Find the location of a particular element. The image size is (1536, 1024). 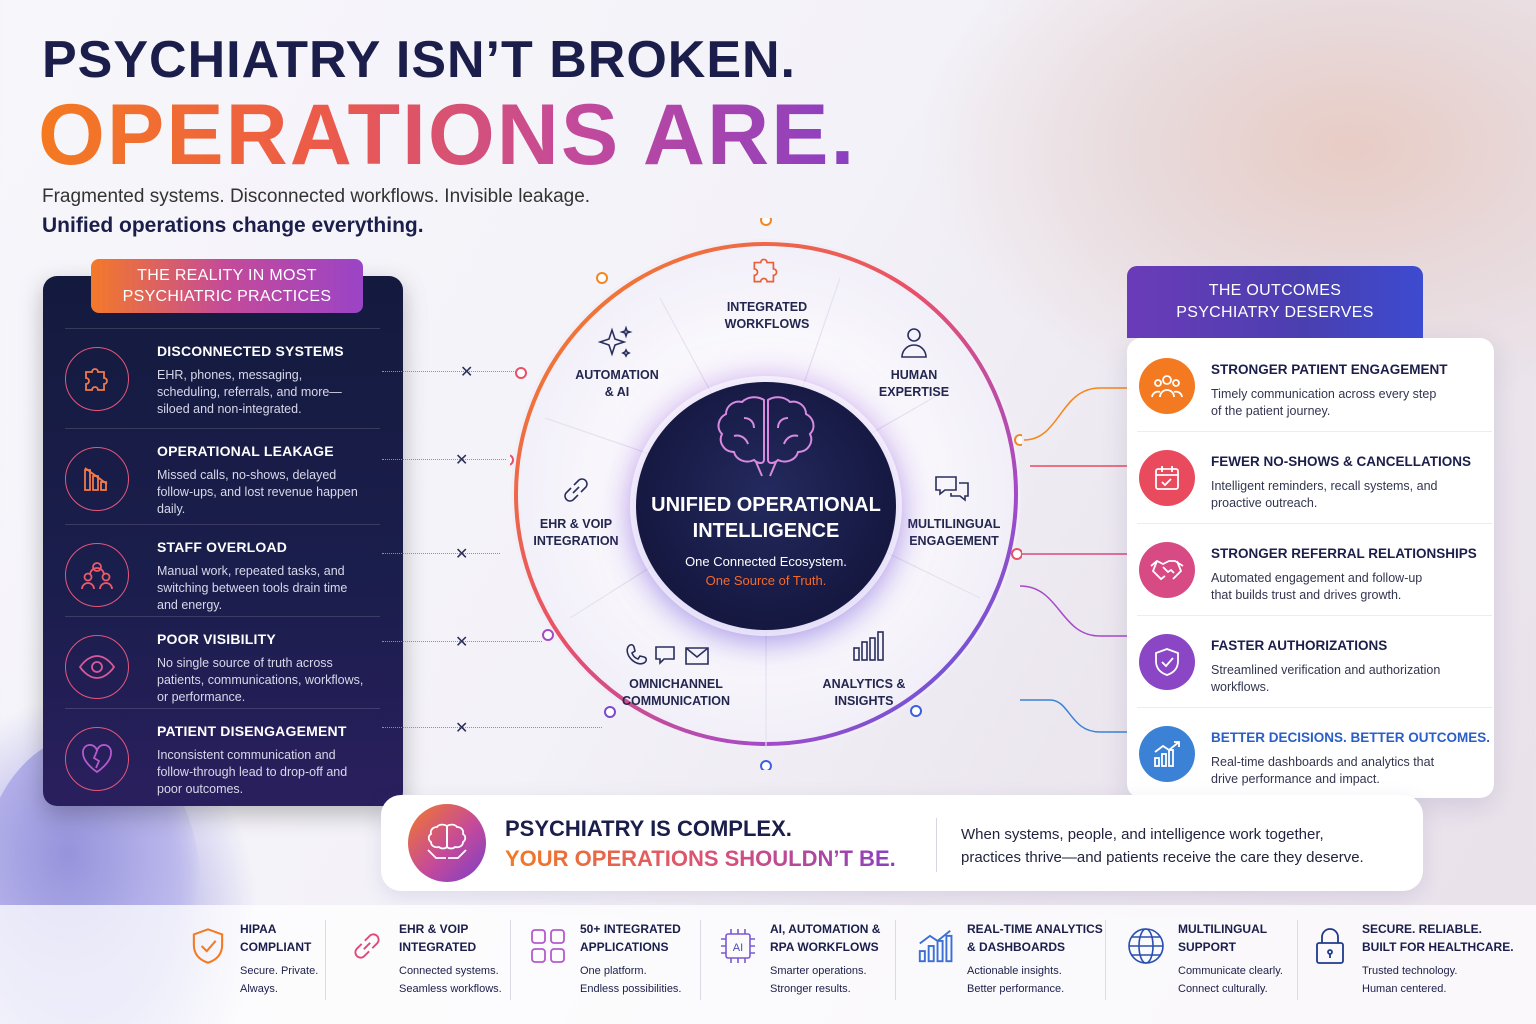

feature-title-line-1: REAL-TIME ANALYTICS is located at coordinates (1035, 929).